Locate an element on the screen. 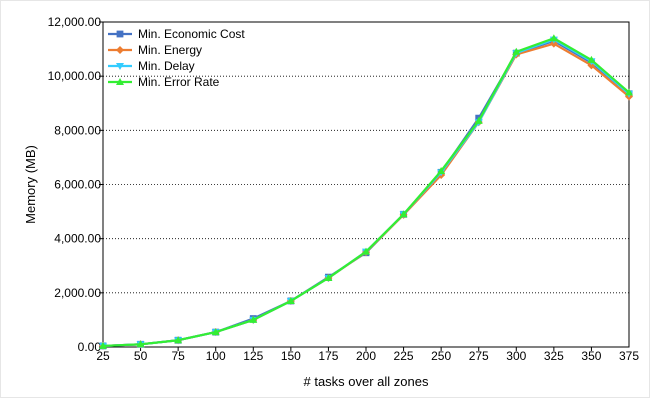 Image resolution: width=652 pixels, height=404 pixels. x-tick-label: 350 is located at coordinates (591, 356).